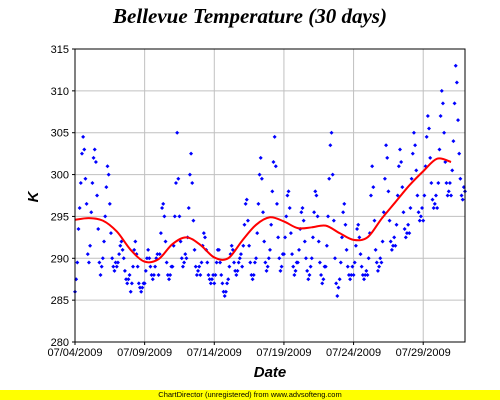 This screenshot has width=500, height=400. I want to click on y-tick-label: 280, so click(60, 343).